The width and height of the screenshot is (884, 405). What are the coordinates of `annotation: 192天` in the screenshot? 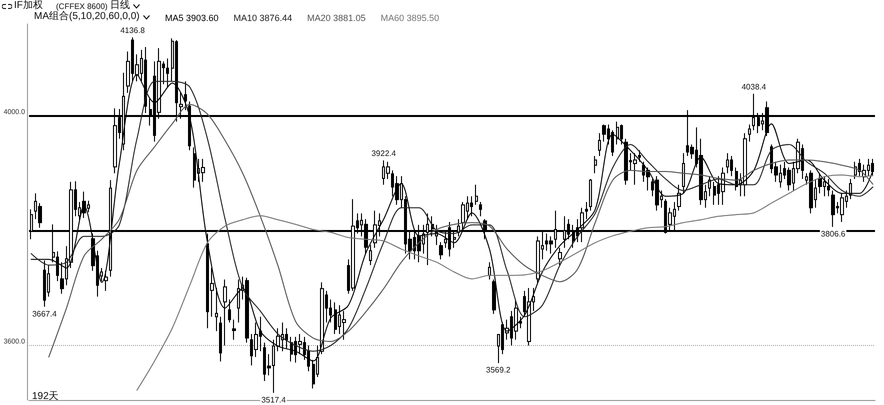 It's located at (45, 396).